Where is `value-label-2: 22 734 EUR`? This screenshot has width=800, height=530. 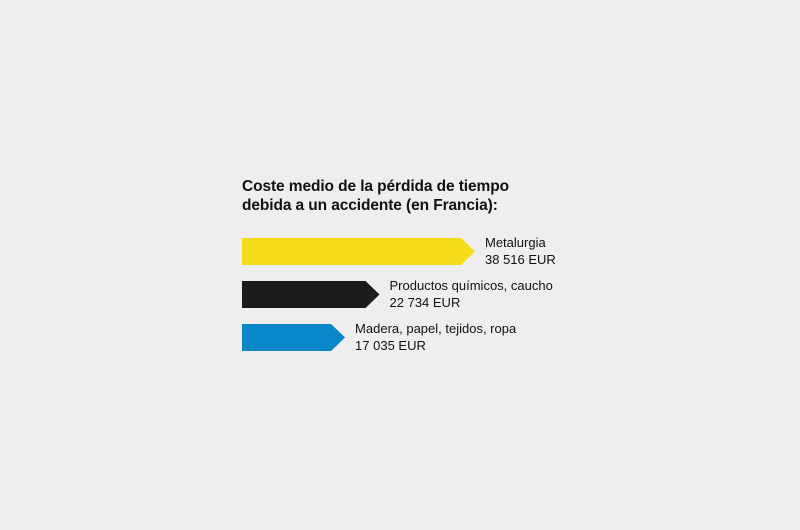
value-label-2: 22 734 EUR is located at coordinates (425, 302).